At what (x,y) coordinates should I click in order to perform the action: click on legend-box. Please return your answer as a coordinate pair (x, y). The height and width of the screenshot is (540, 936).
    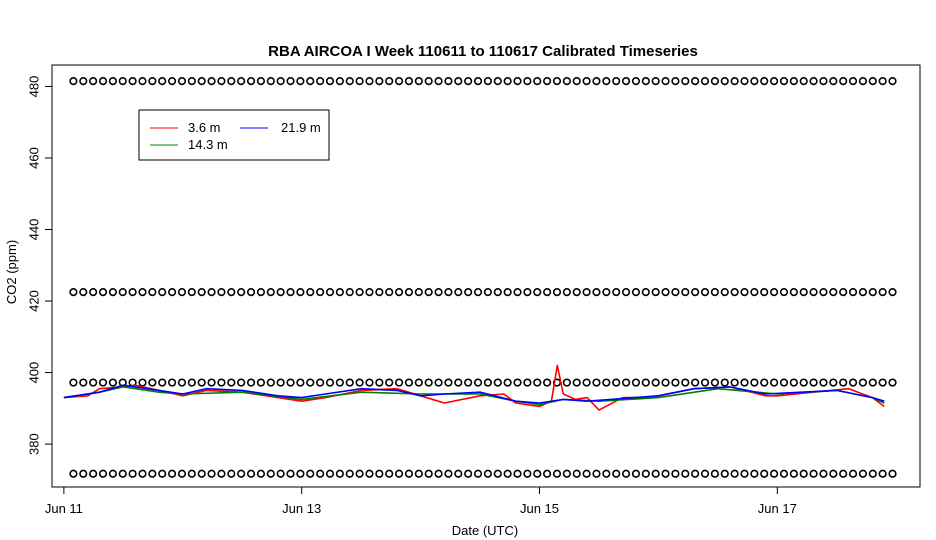
    Looking at the image, I should click on (234, 135).